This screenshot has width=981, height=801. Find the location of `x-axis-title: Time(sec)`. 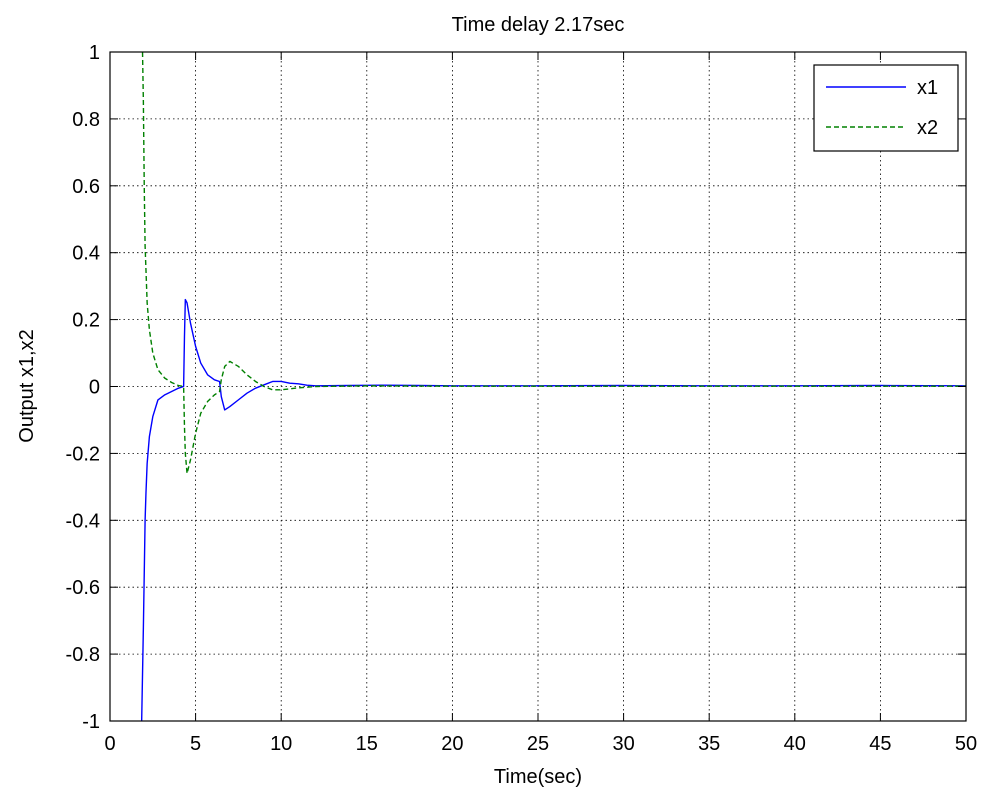

x-axis-title: Time(sec) is located at coordinates (538, 777).